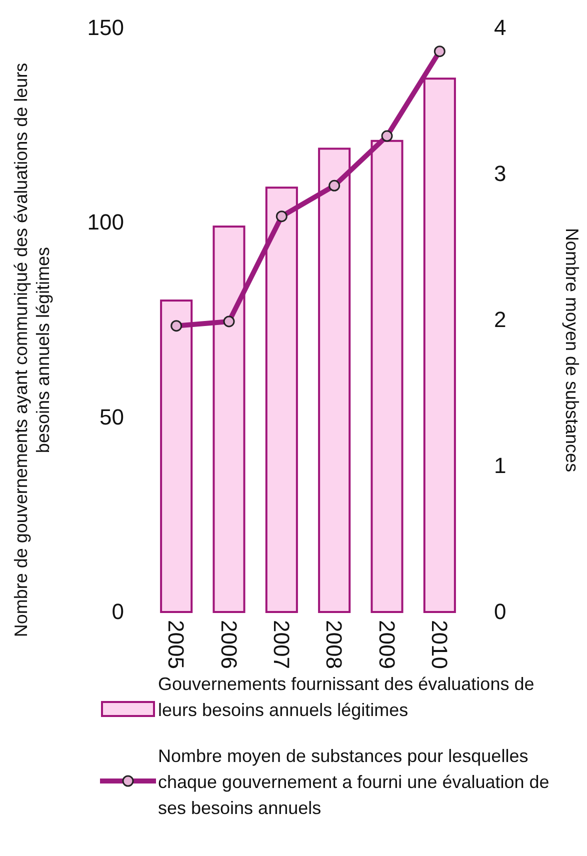 The image size is (587, 856). I want to click on y-tick-label: 0, so click(118, 611).